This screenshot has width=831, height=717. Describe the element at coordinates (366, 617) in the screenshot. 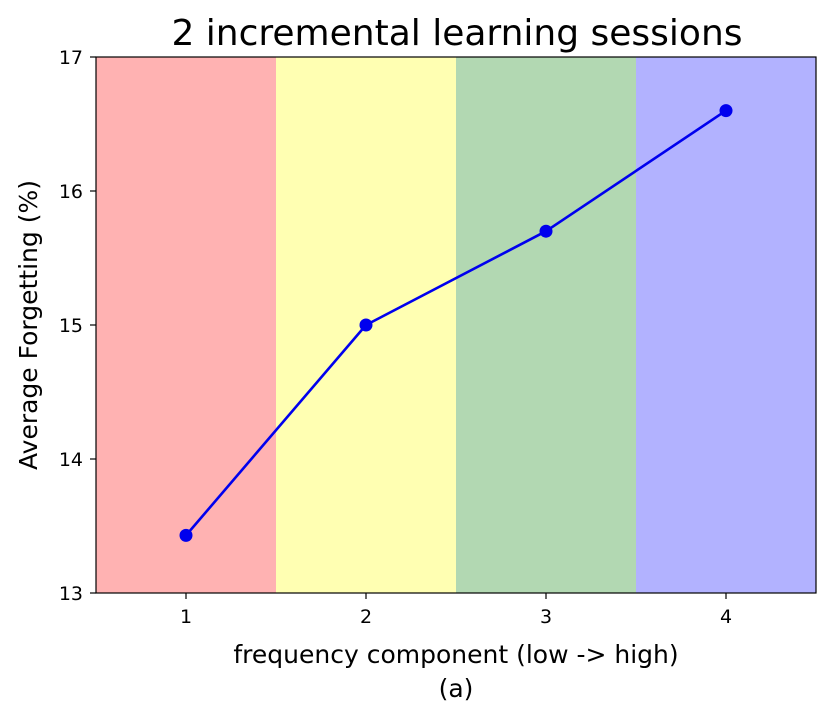

I see `x-tick-label: 2` at that location.